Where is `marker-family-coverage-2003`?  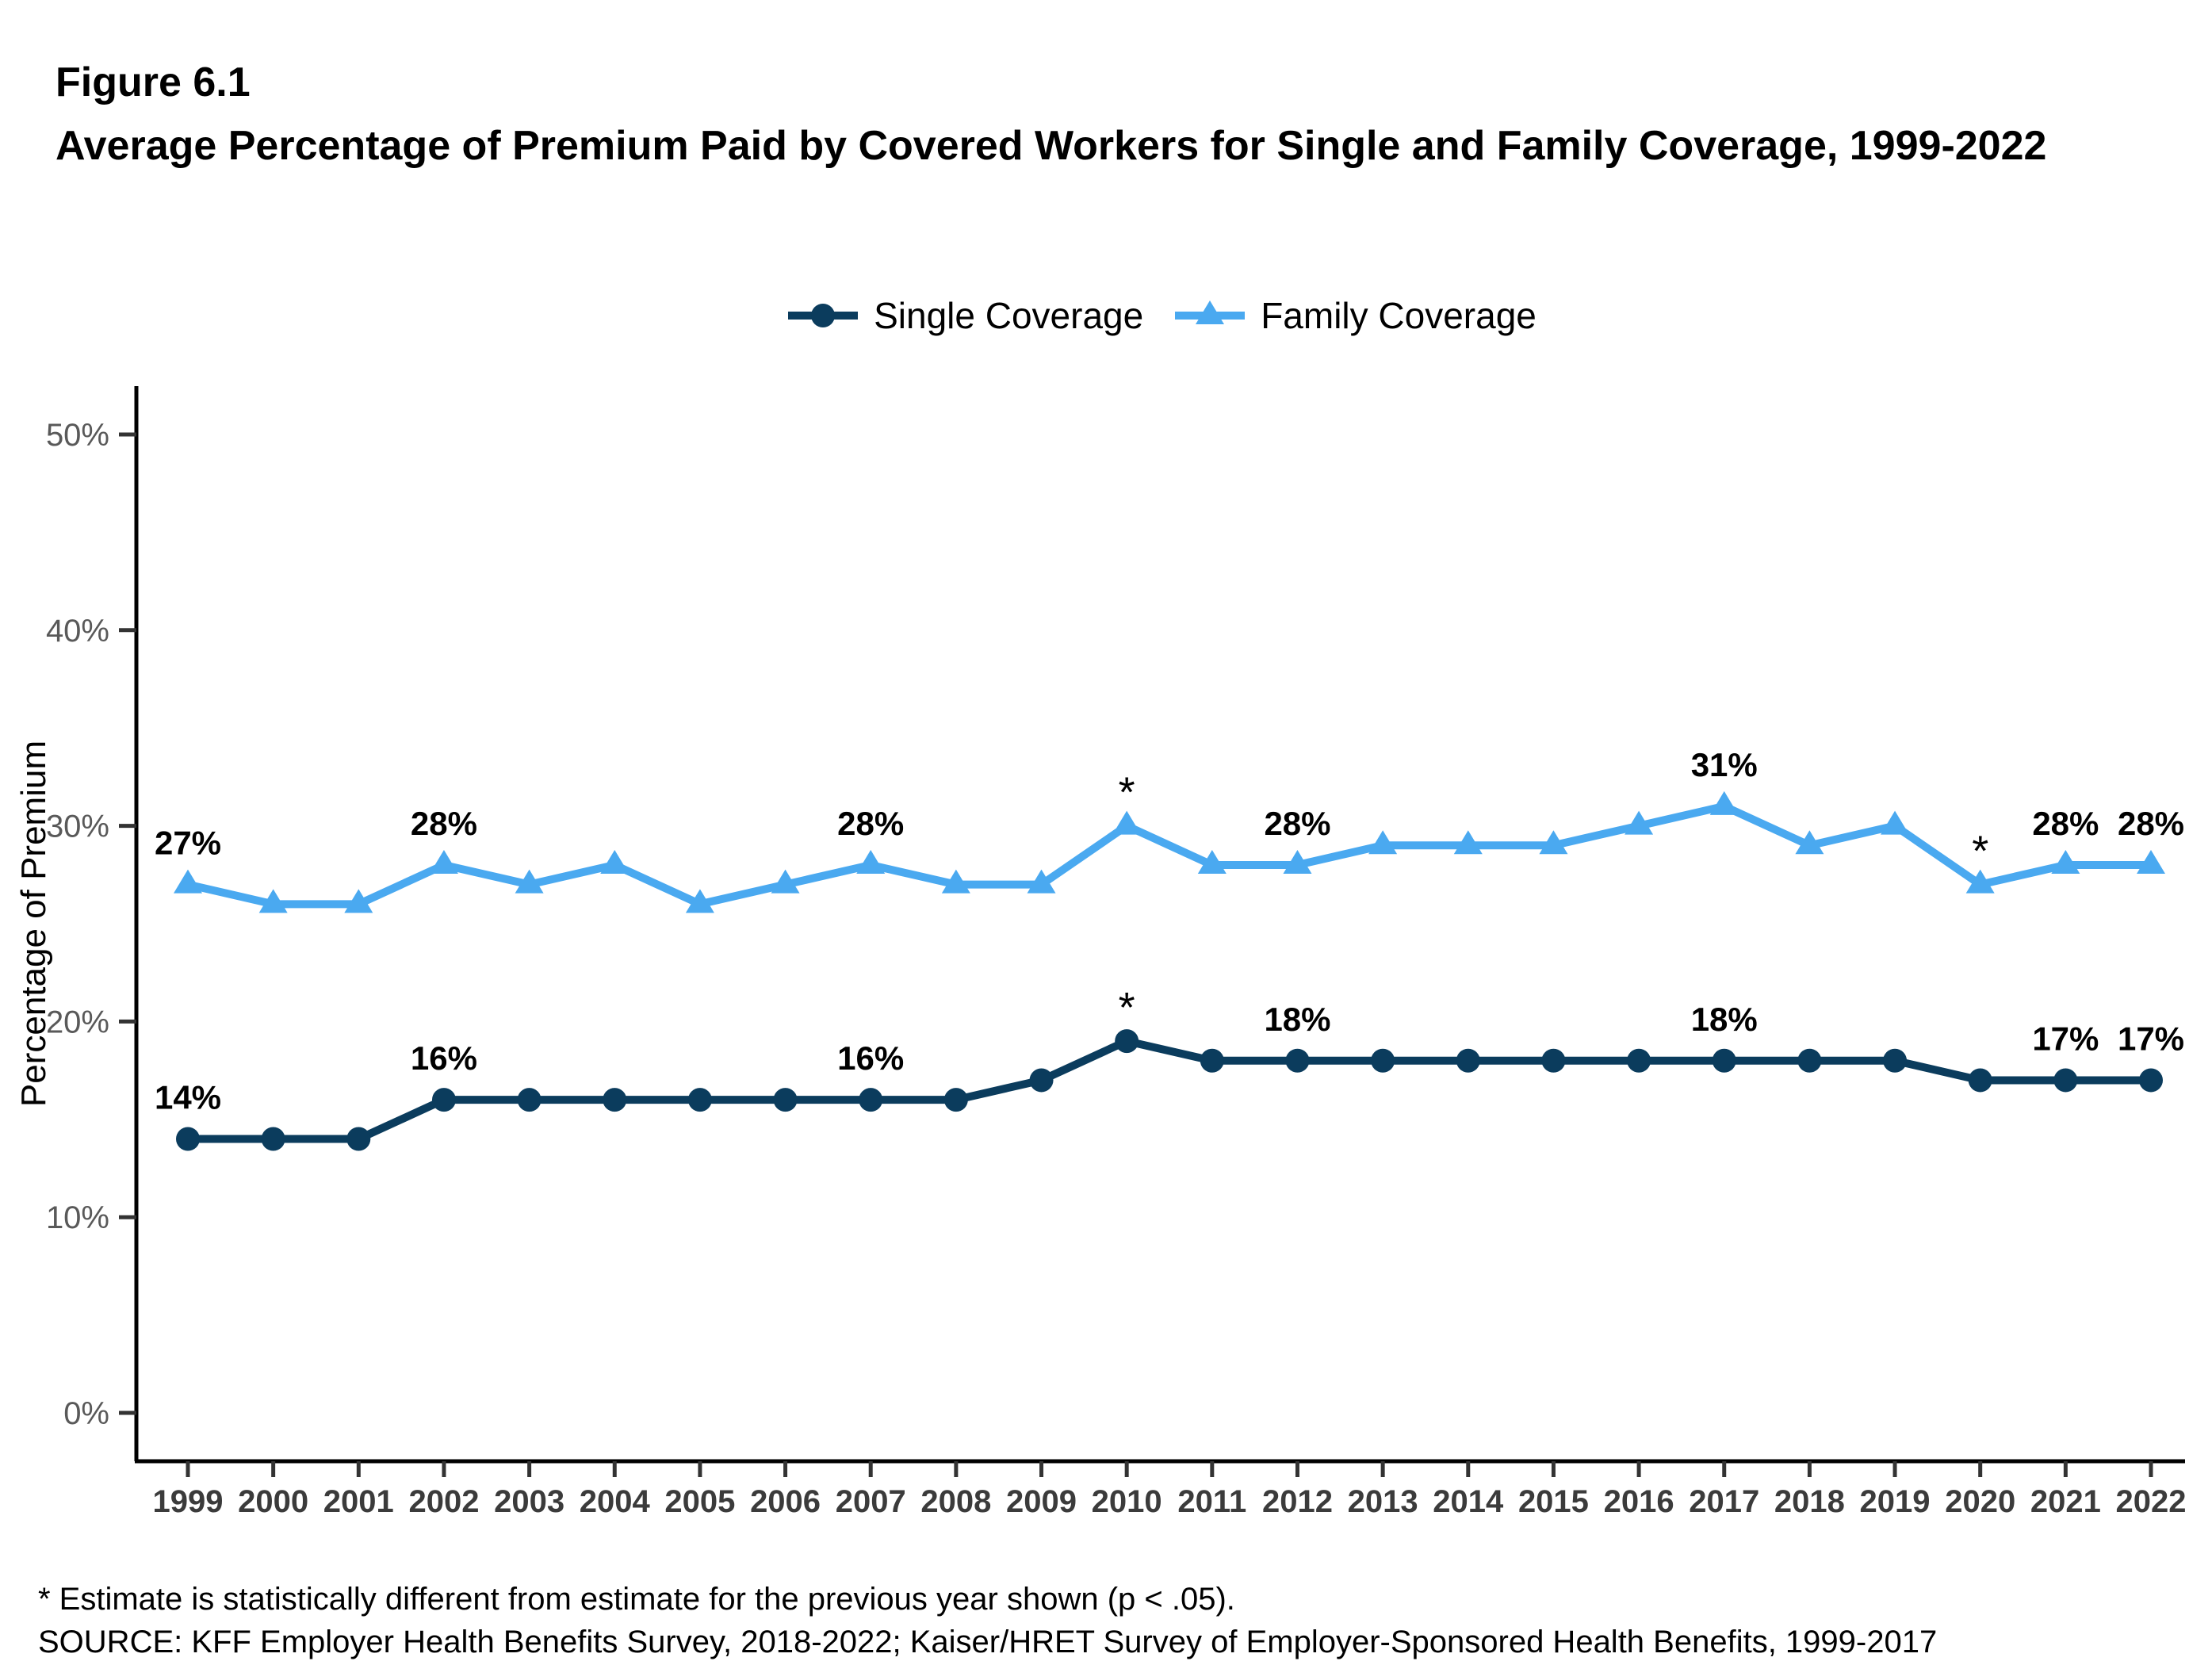
marker-family-coverage-2003 is located at coordinates (529, 881).